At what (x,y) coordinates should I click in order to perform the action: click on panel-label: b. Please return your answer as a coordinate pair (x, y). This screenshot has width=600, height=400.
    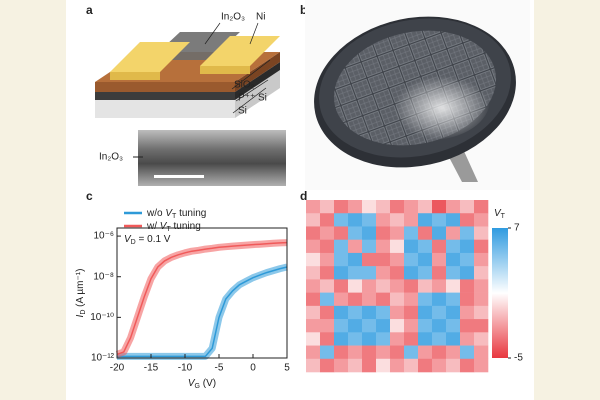
    Looking at the image, I should click on (303, 10).